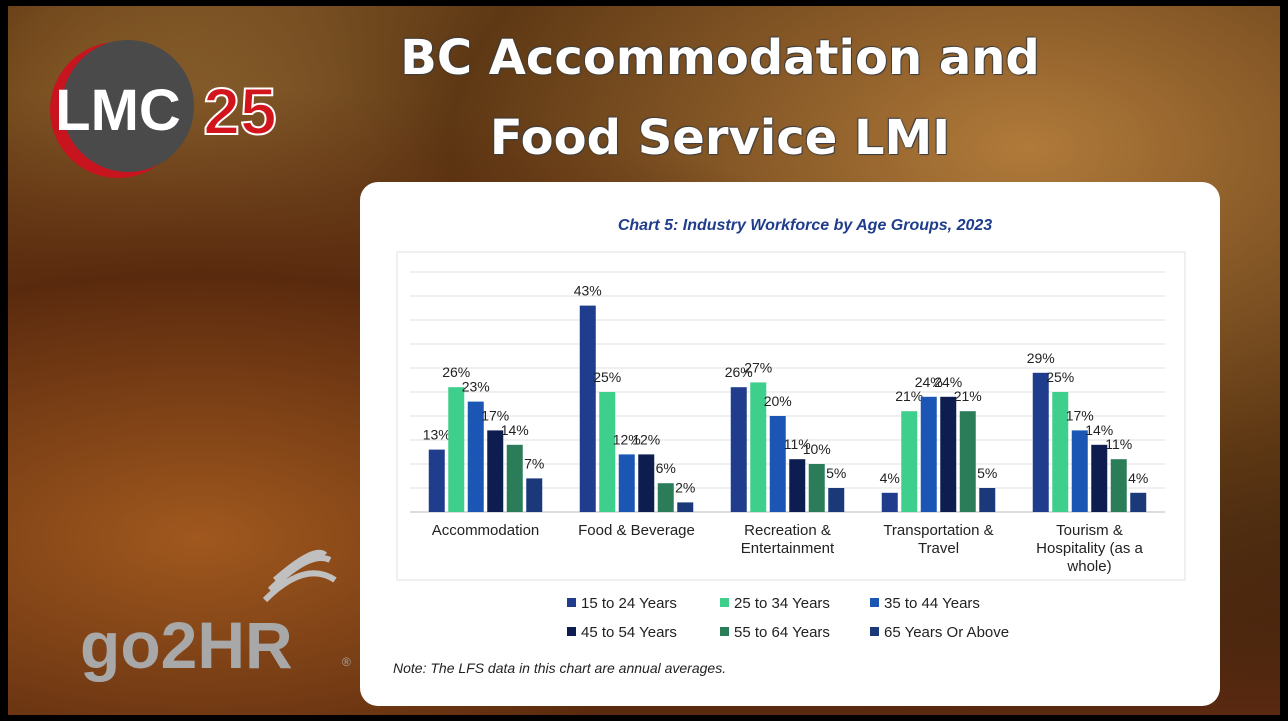 The height and width of the screenshot is (721, 1288). What do you see at coordinates (932, 603) in the screenshot?
I see `legend-label: 35 to 44 Years` at bounding box center [932, 603].